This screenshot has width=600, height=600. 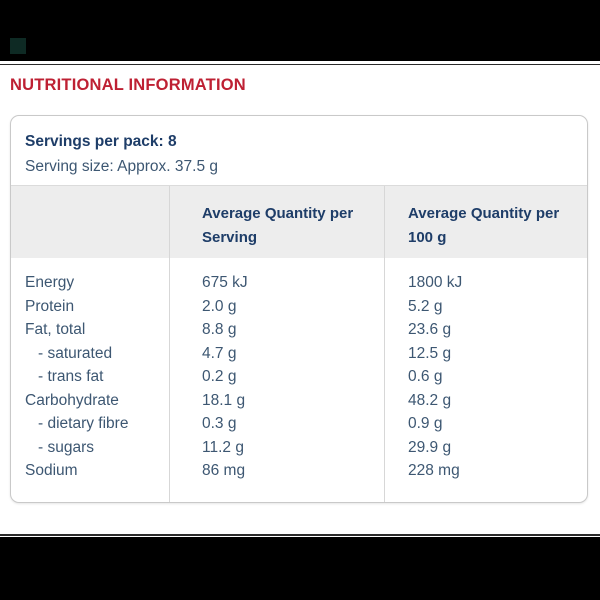 I want to click on bottom-divider-rule, so click(x=300, y=535).